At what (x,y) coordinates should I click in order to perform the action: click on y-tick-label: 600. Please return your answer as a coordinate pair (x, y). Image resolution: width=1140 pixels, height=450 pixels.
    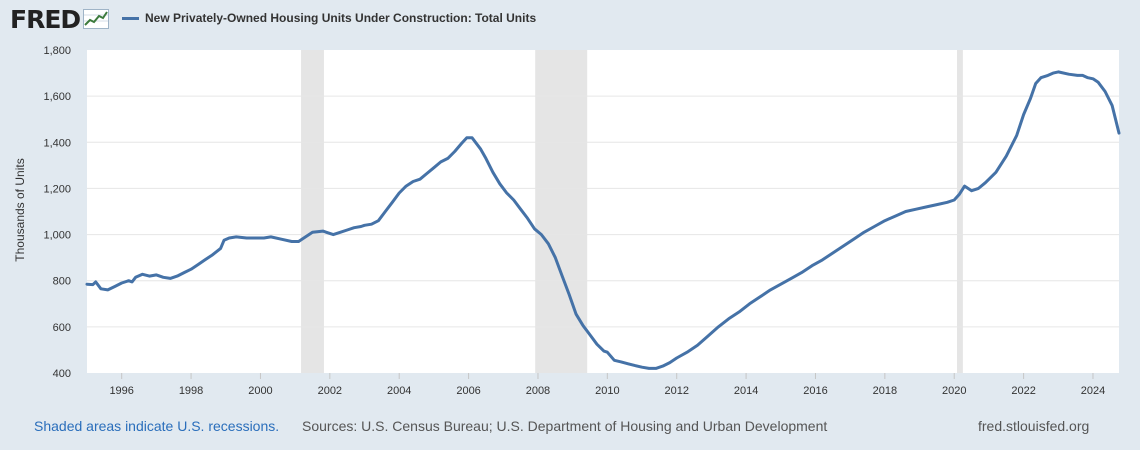
    Looking at the image, I should click on (62, 328).